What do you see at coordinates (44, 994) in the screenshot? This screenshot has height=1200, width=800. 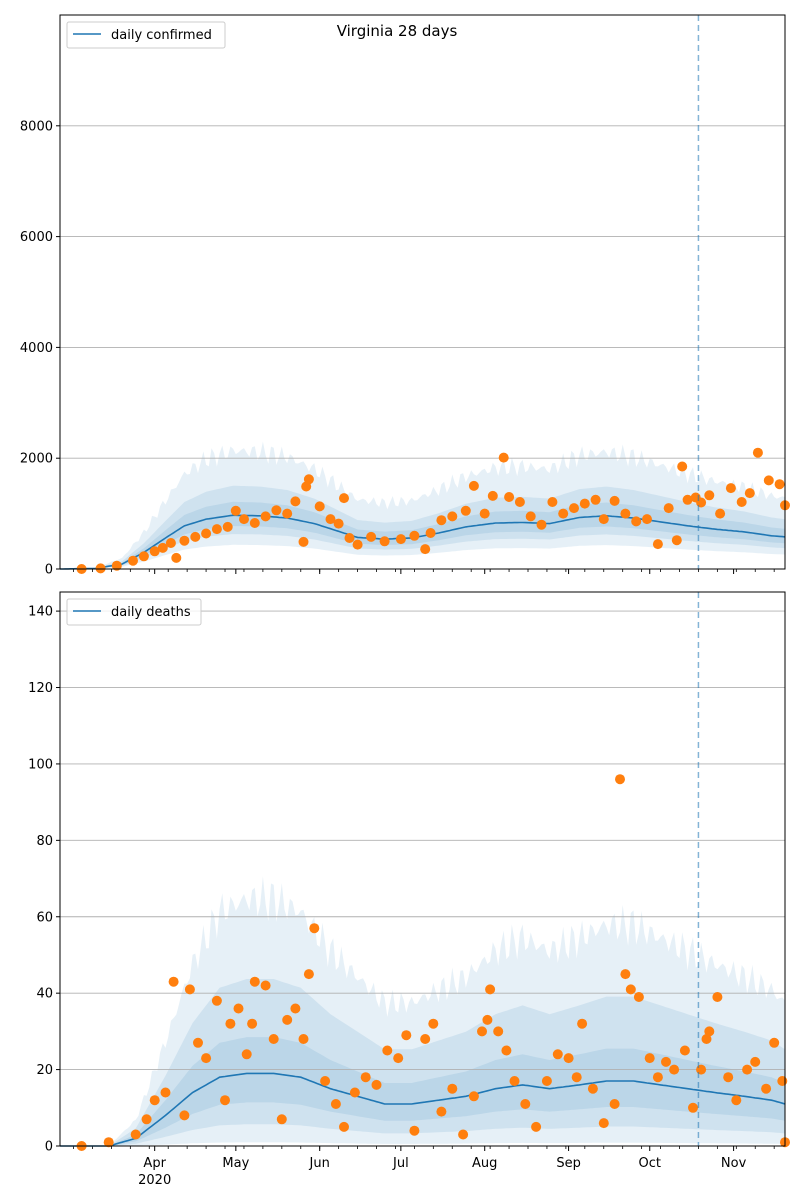 I see `y-tick-label: 40` at bounding box center [44, 994].